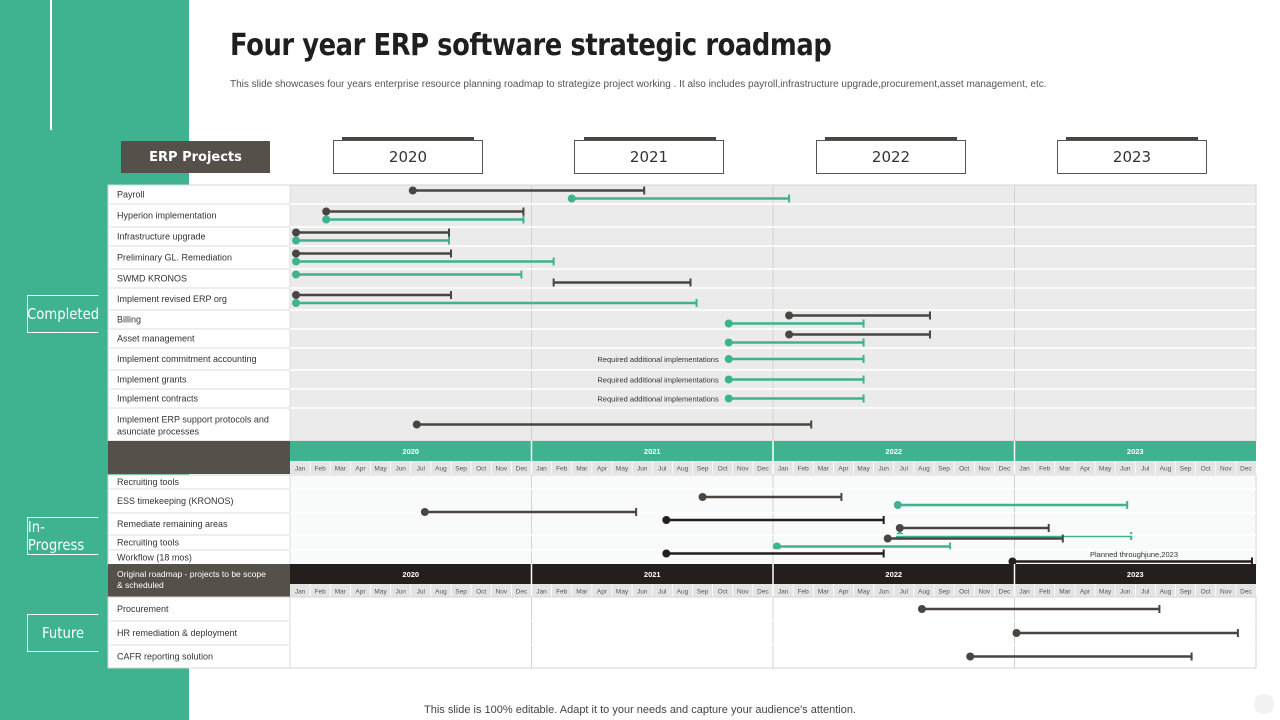 This screenshot has height=720, width=1280. Describe the element at coordinates (172, 524) in the screenshot. I see `row-label: Remediate remaining areas` at that location.